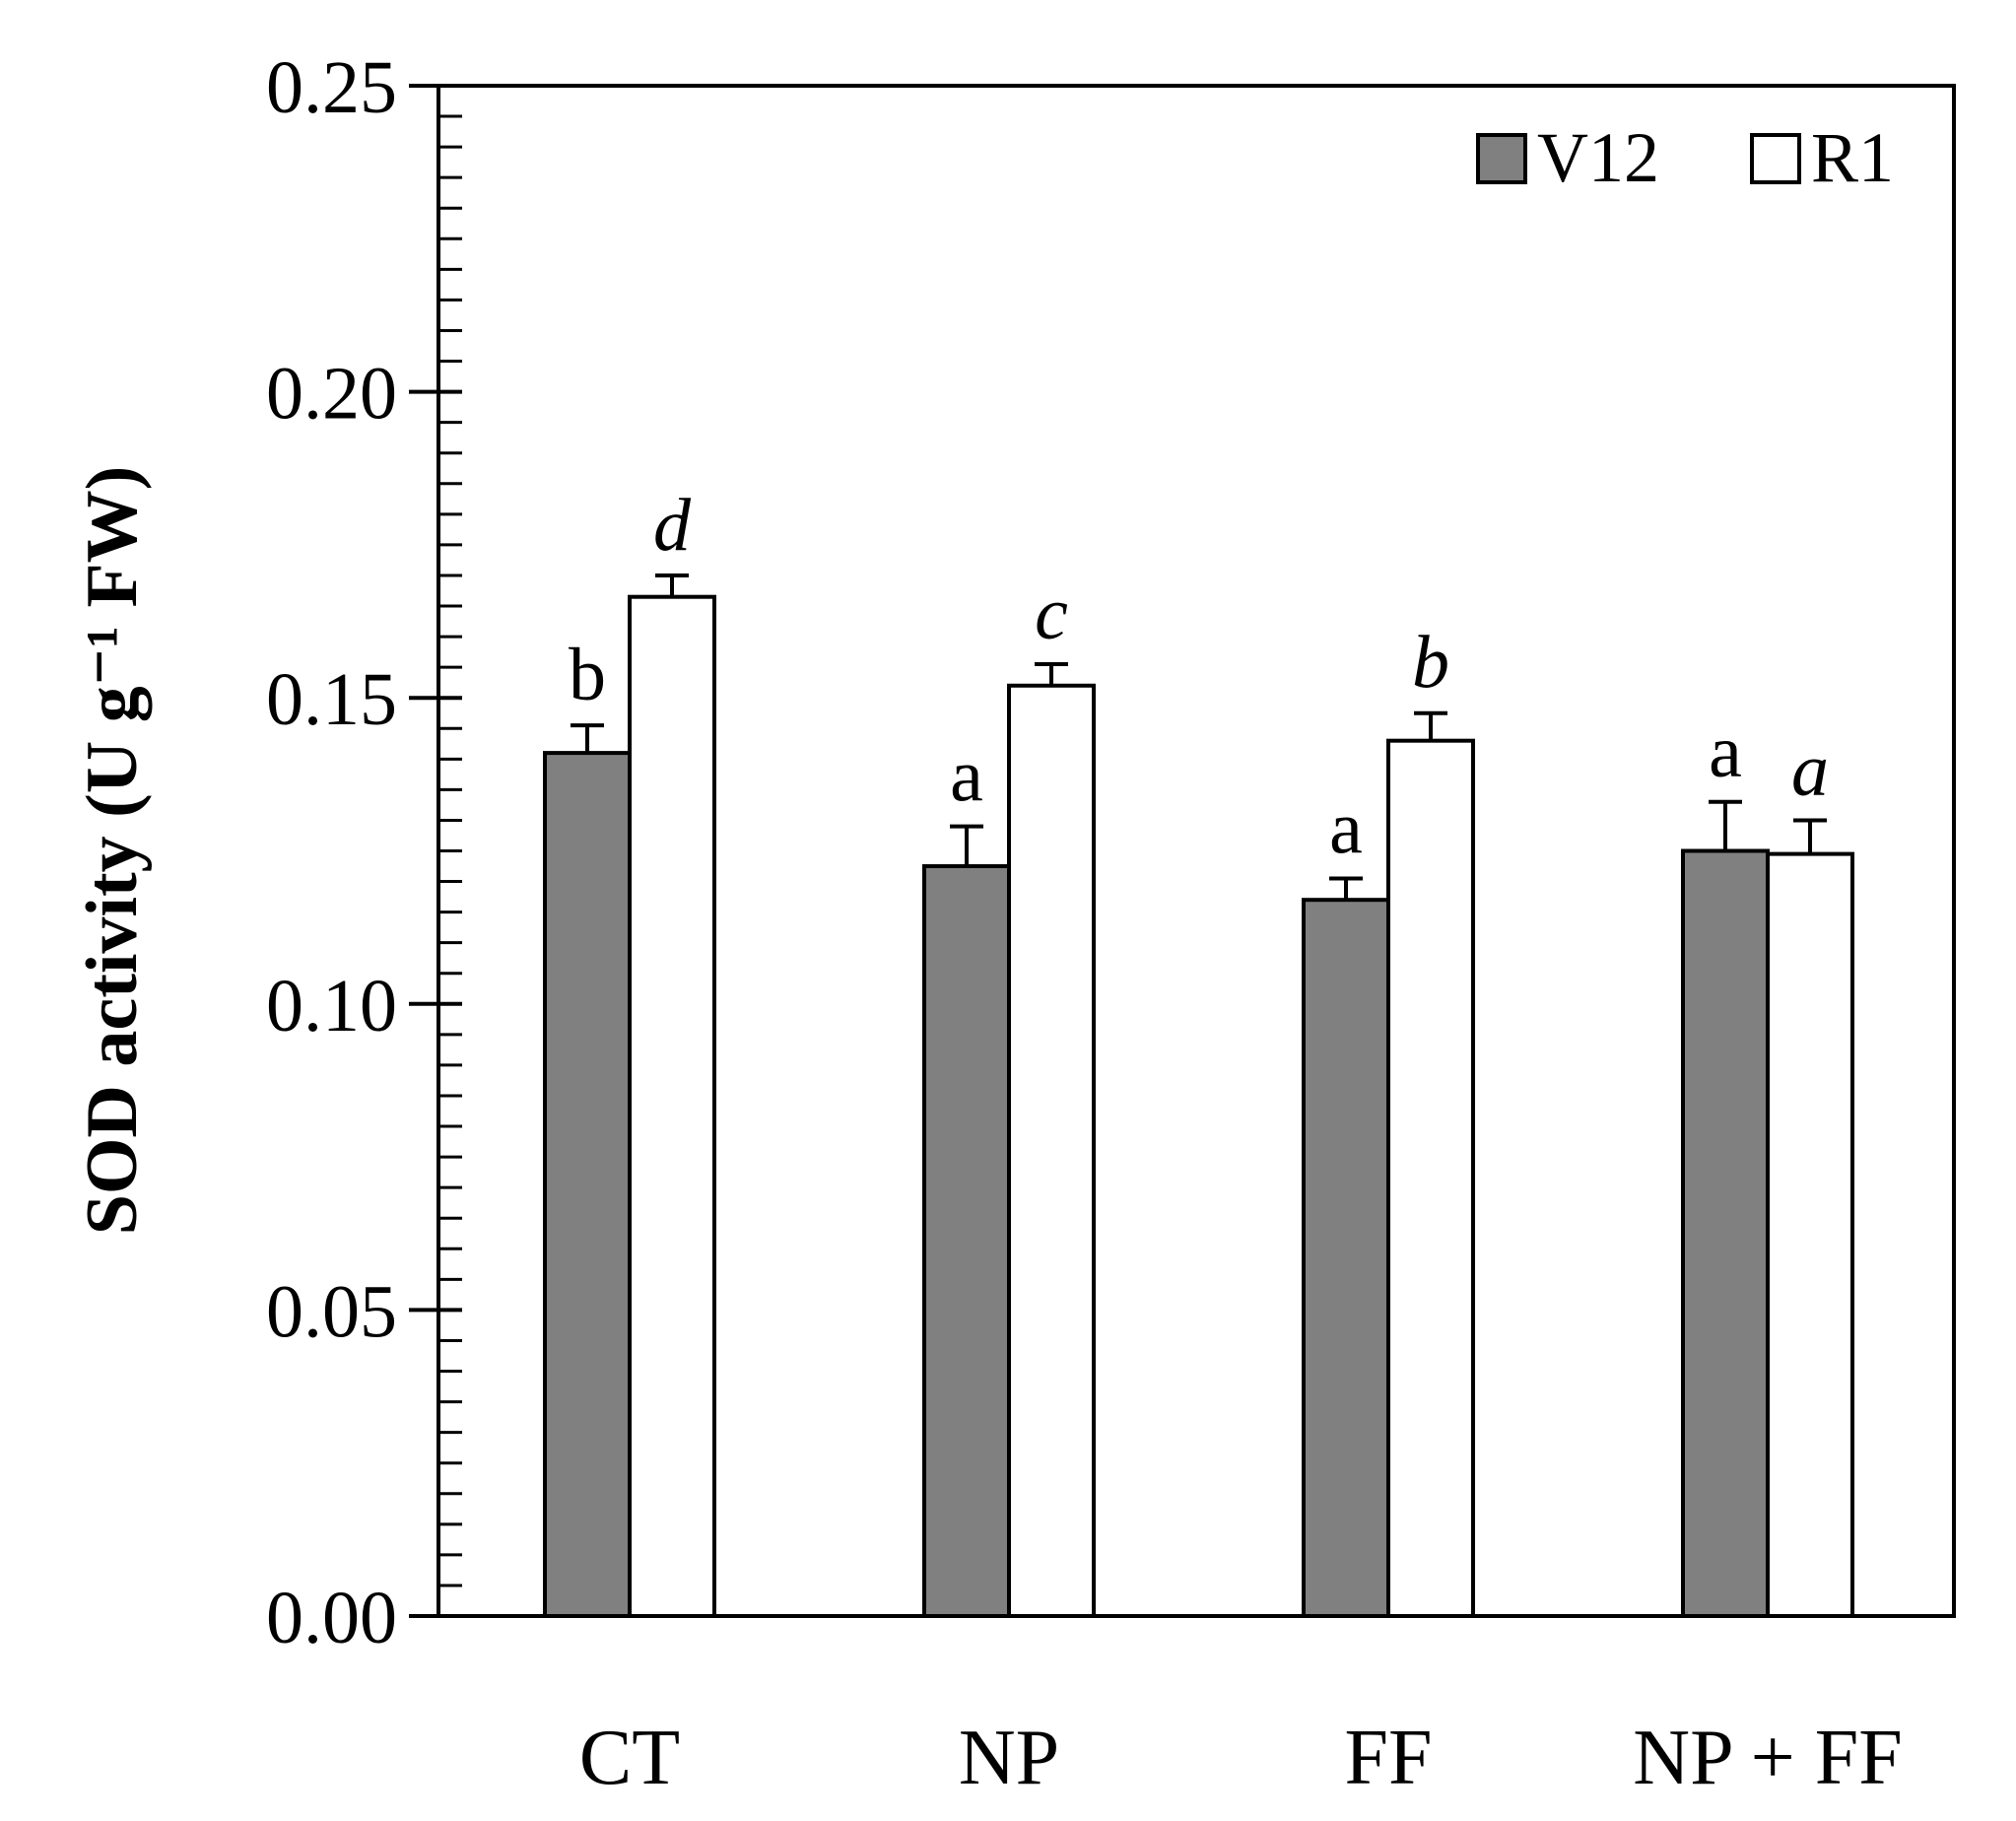  I want to click on bar-r1-np, so click(1051, 1150).